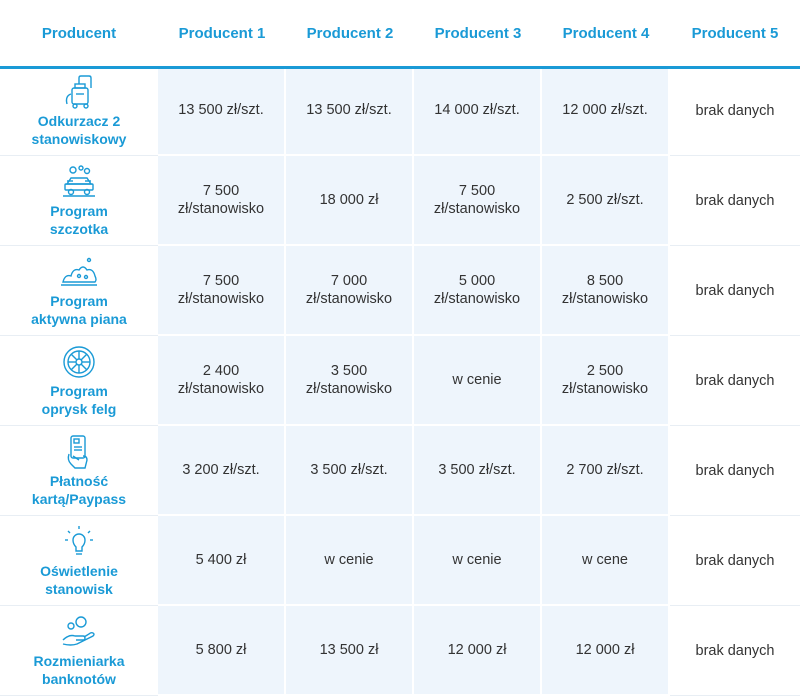  What do you see at coordinates (606, 111) in the screenshot?
I see `table-cell: 12 000 zł/szt.` at bounding box center [606, 111].